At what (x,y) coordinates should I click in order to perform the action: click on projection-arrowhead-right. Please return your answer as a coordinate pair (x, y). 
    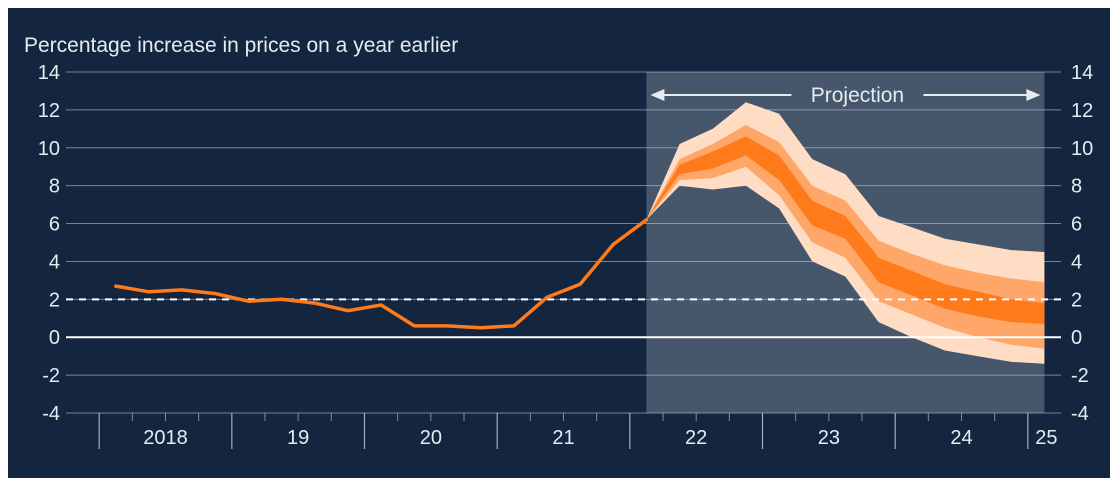
    Looking at the image, I should click on (1033, 95).